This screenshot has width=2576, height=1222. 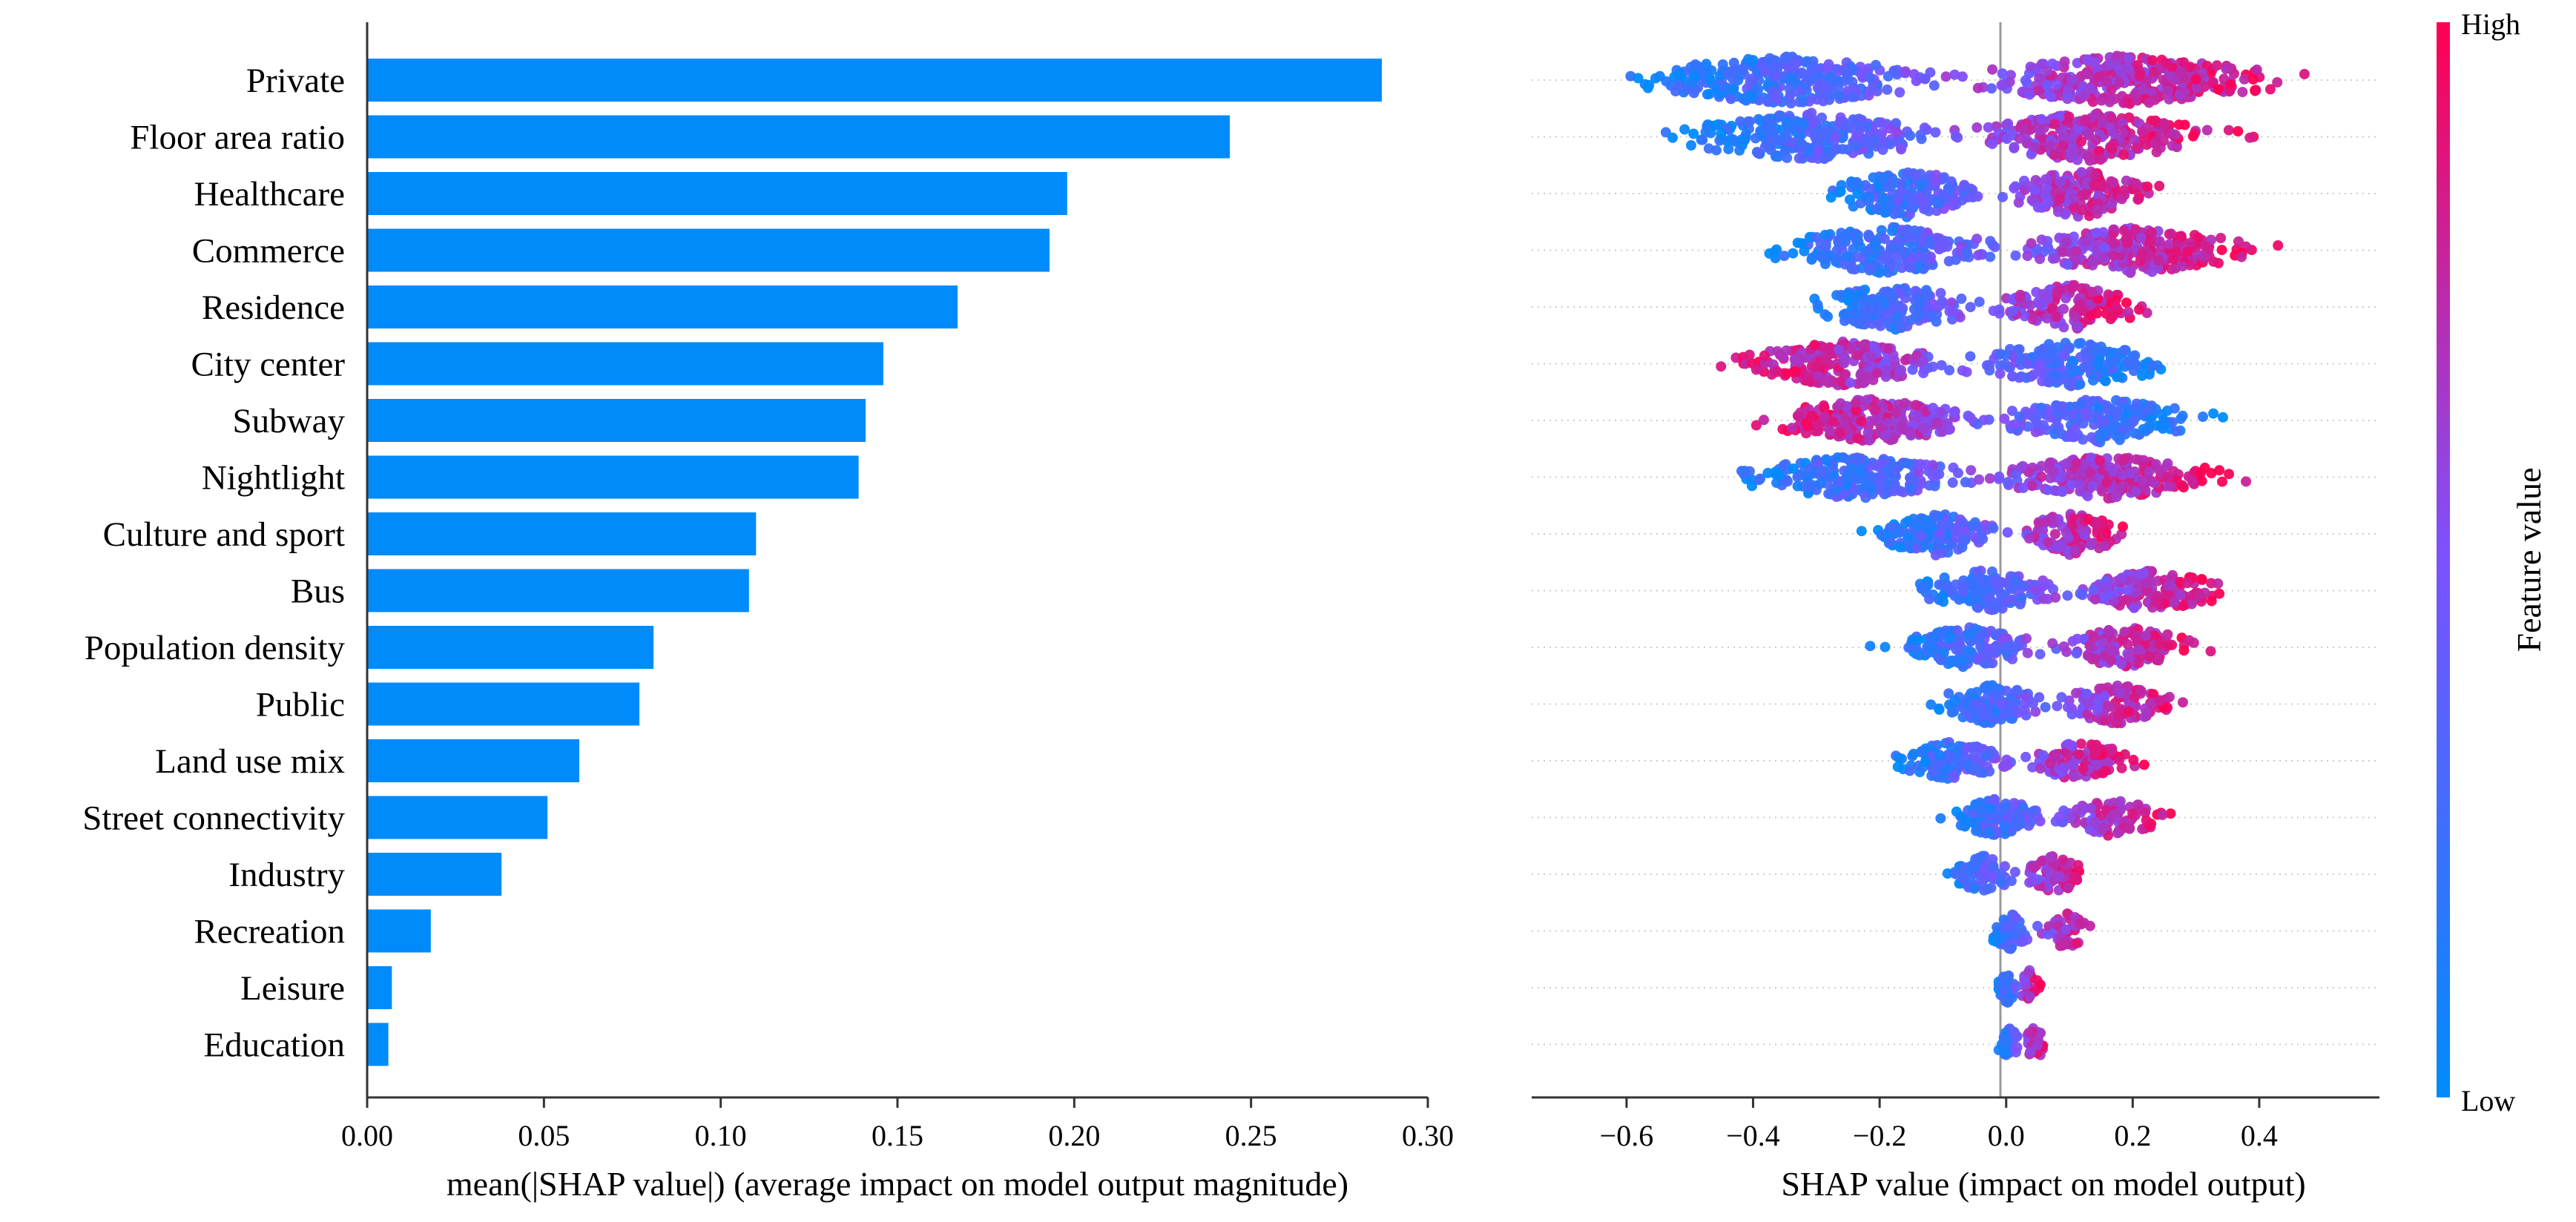 What do you see at coordinates (378, 1044) in the screenshot?
I see `bar-education` at bounding box center [378, 1044].